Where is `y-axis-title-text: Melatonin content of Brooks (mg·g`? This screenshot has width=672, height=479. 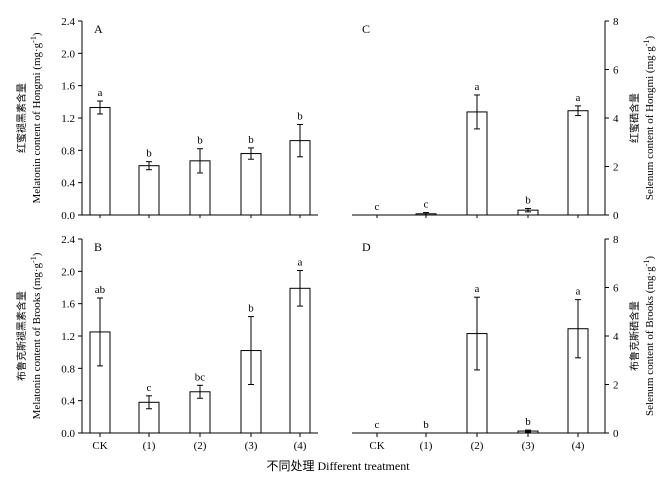
y-axis-title-text: Melatonin content of Brooks (mg·g is located at coordinates (37, 340).